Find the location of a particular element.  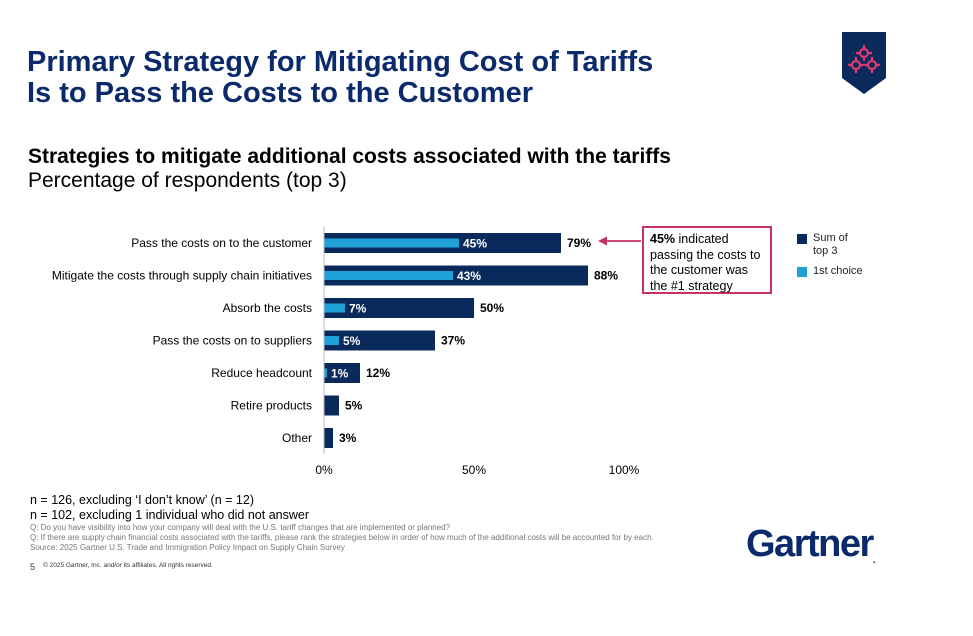

legend-item-sum-top-3: Sum of top 3 is located at coordinates (830, 245).